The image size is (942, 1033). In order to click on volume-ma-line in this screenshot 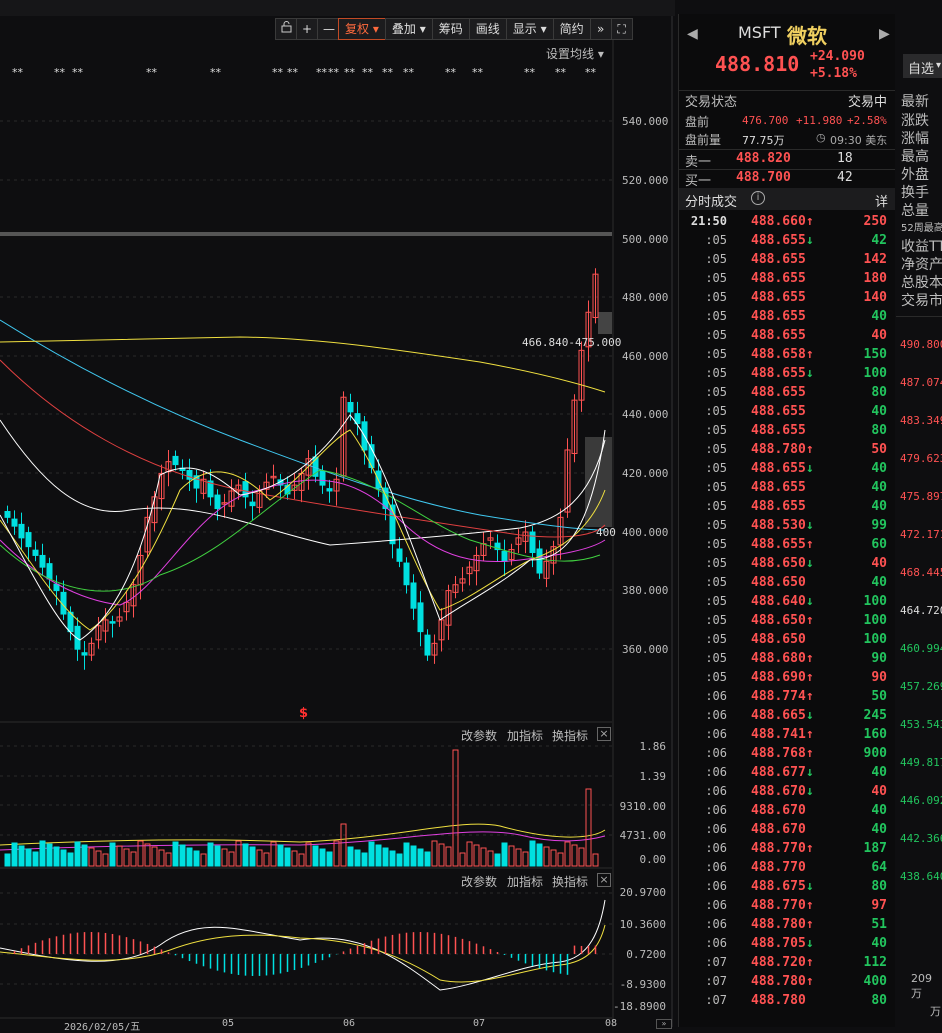, I will do `click(303, 834)`.